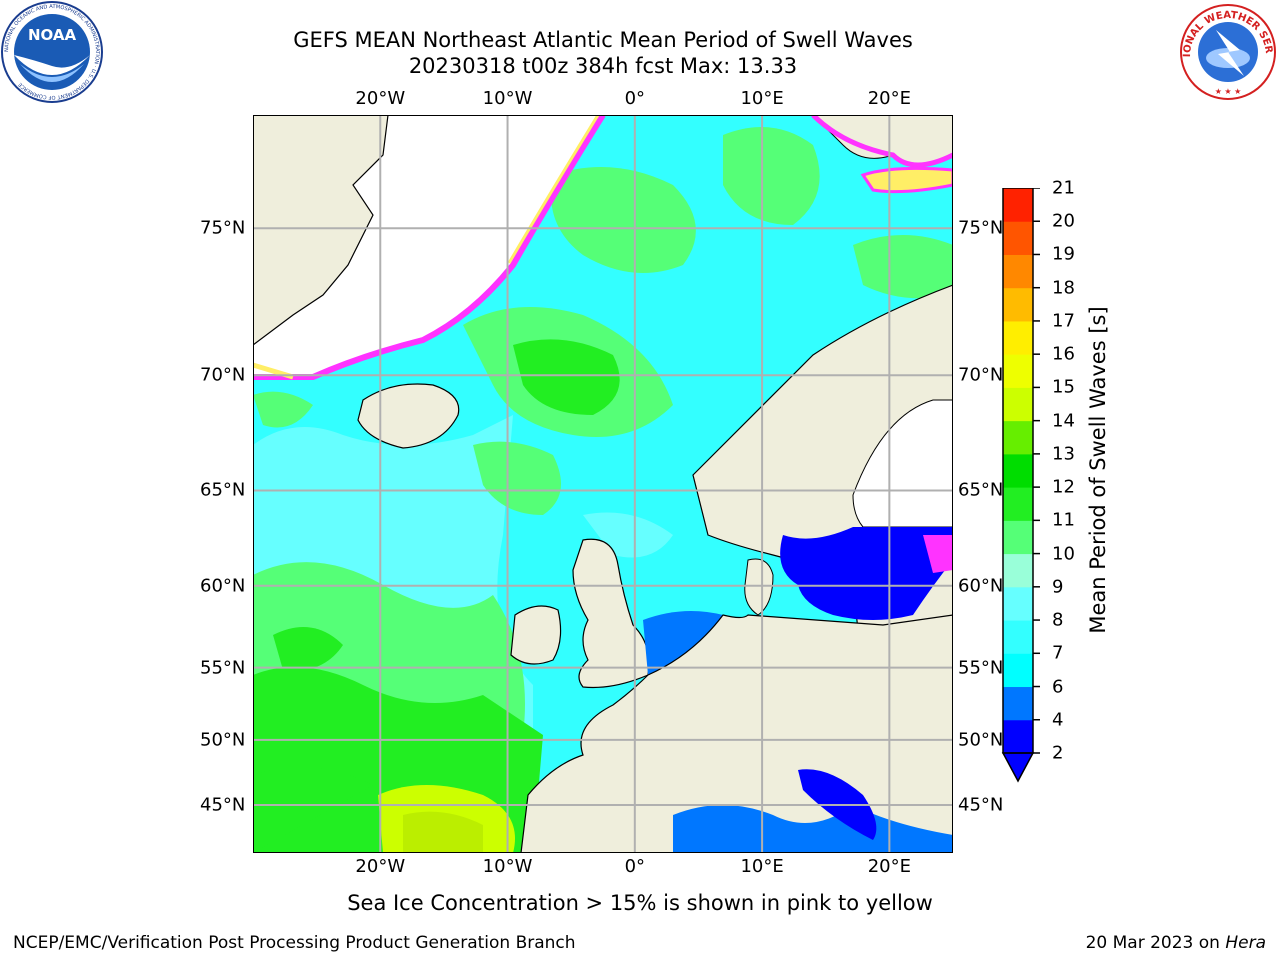  What do you see at coordinates (684, 643) in the screenshot?
I see `north-sea-shallow` at bounding box center [684, 643].